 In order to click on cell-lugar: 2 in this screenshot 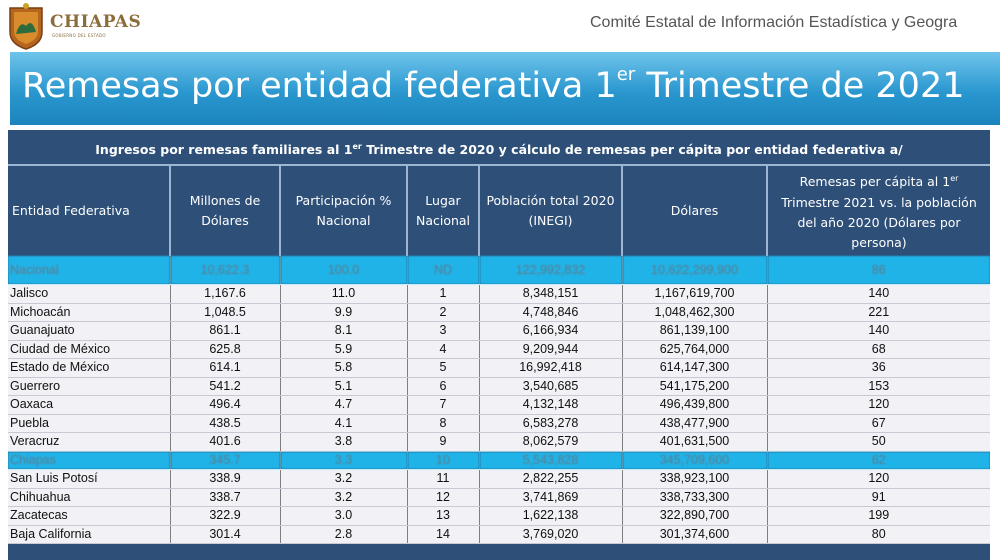, I will do `click(442, 312)`.